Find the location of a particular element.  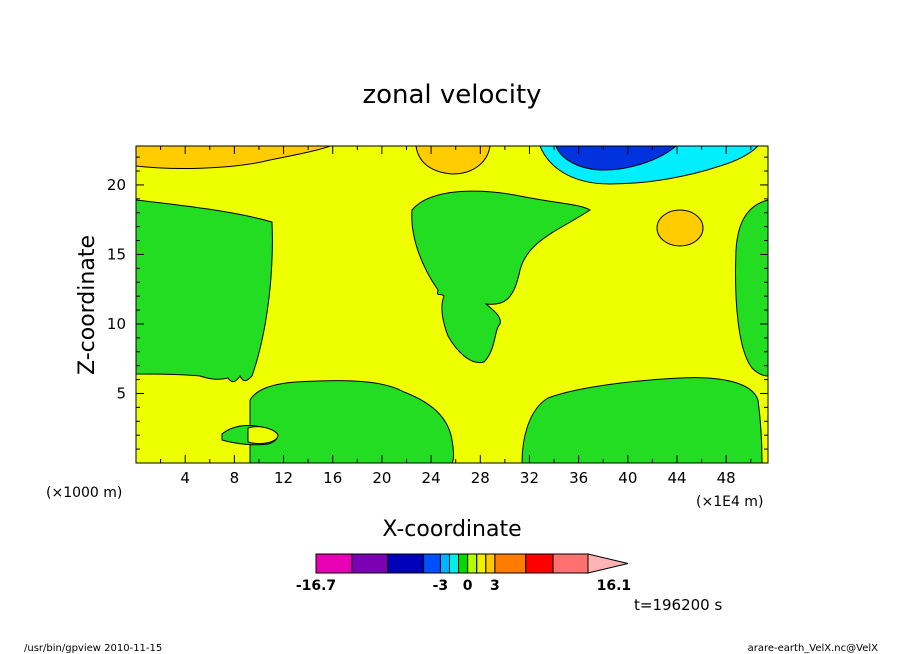

x-axis-unit-note: (×1E4 m) is located at coordinates (729, 502).